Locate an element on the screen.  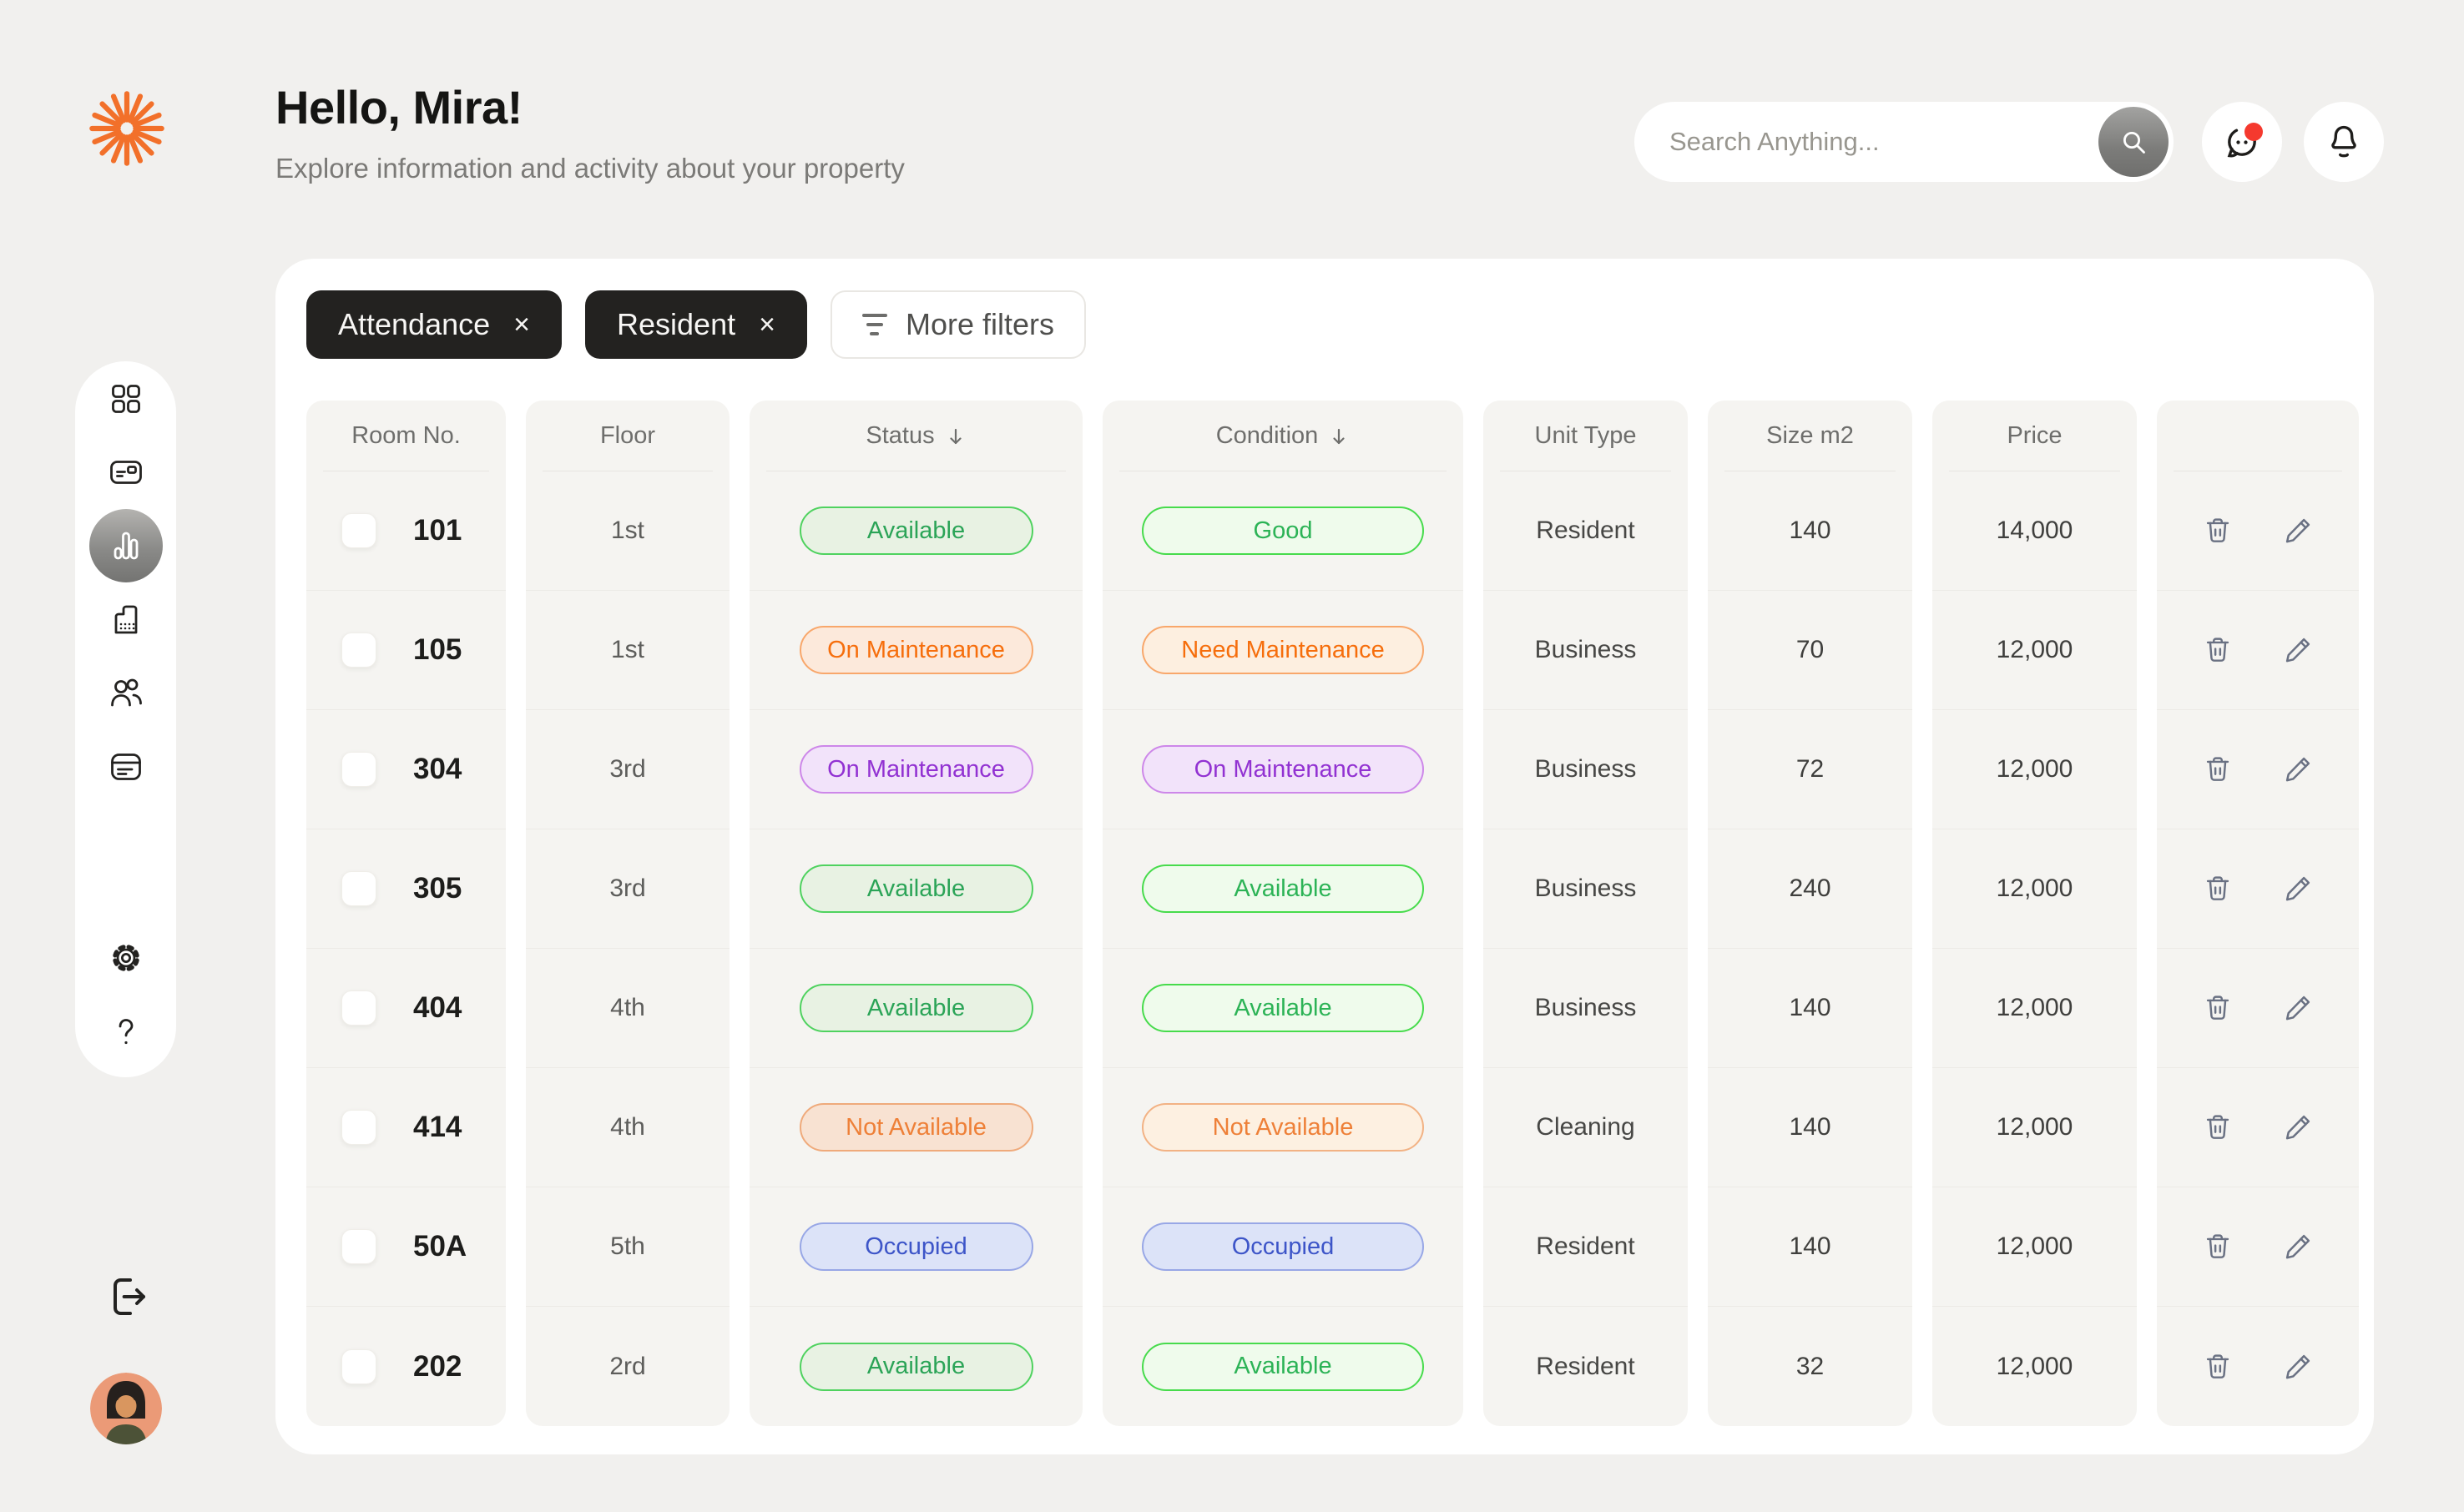
floor-cell: 5th is located at coordinates (628, 1247).